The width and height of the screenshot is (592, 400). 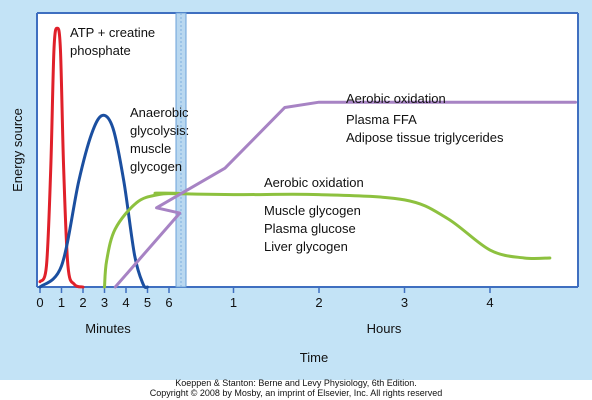 What do you see at coordinates (147, 302) in the screenshot?
I see `x-tick-label-minutes-5: 5` at bounding box center [147, 302].